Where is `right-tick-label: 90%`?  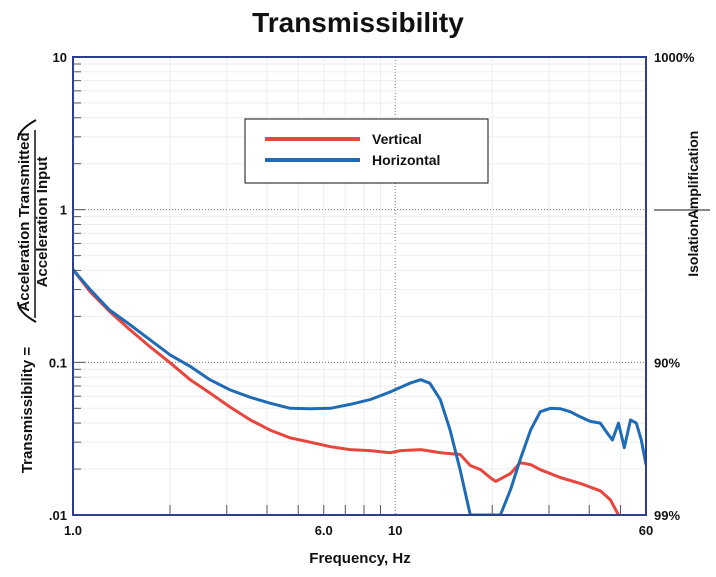 right-tick-label: 90% is located at coordinates (667, 362).